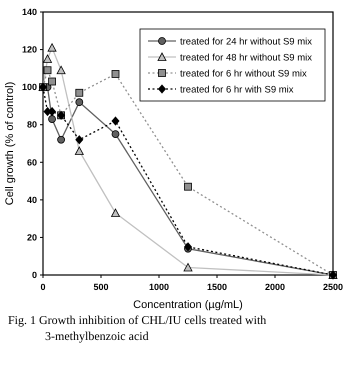  I want to click on y-tick-label: 140, so click(29, 12).